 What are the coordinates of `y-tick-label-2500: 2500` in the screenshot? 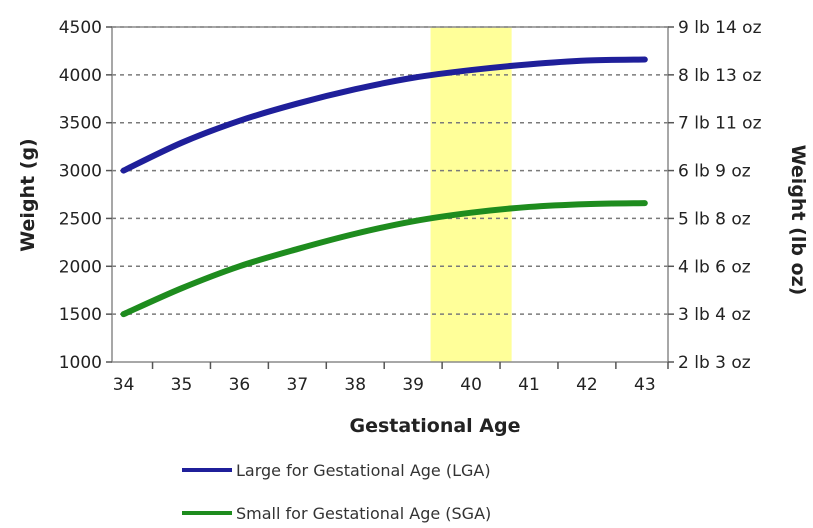 It's located at (80, 219).